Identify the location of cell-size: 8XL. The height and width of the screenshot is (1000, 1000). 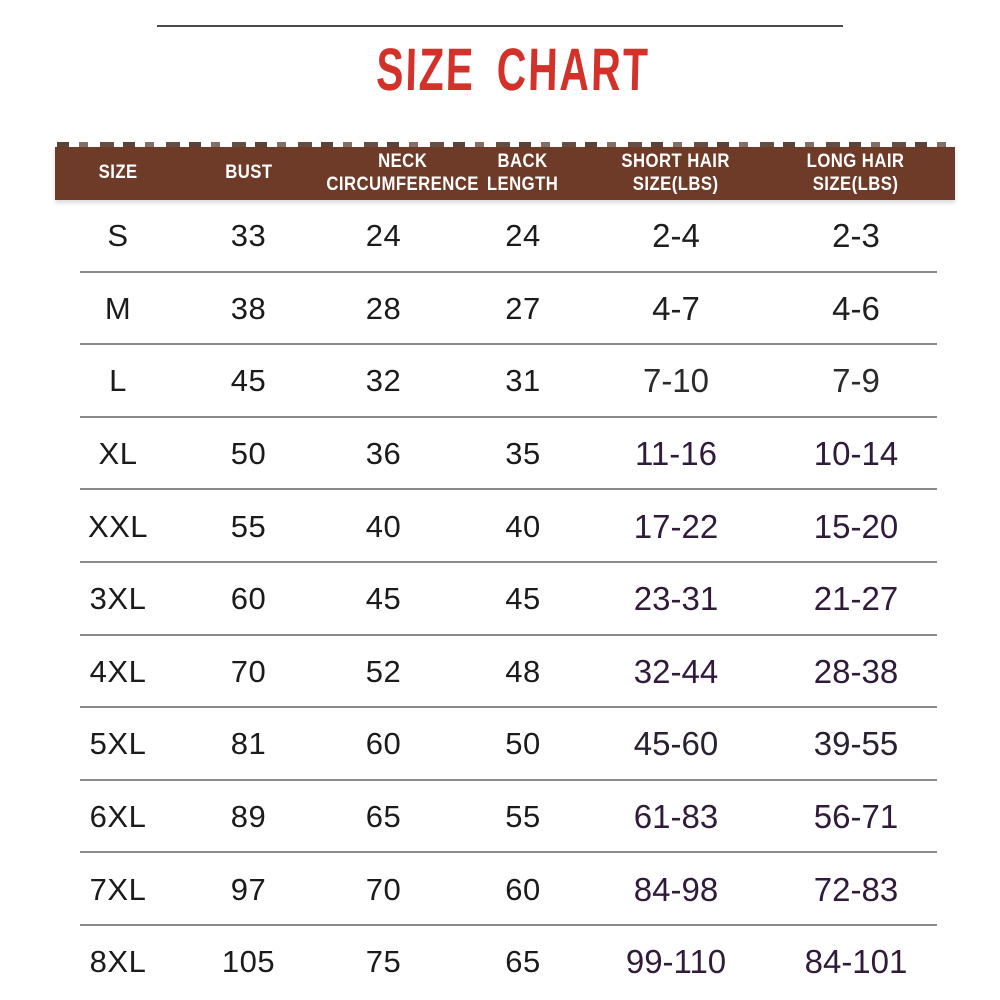
(118, 962).